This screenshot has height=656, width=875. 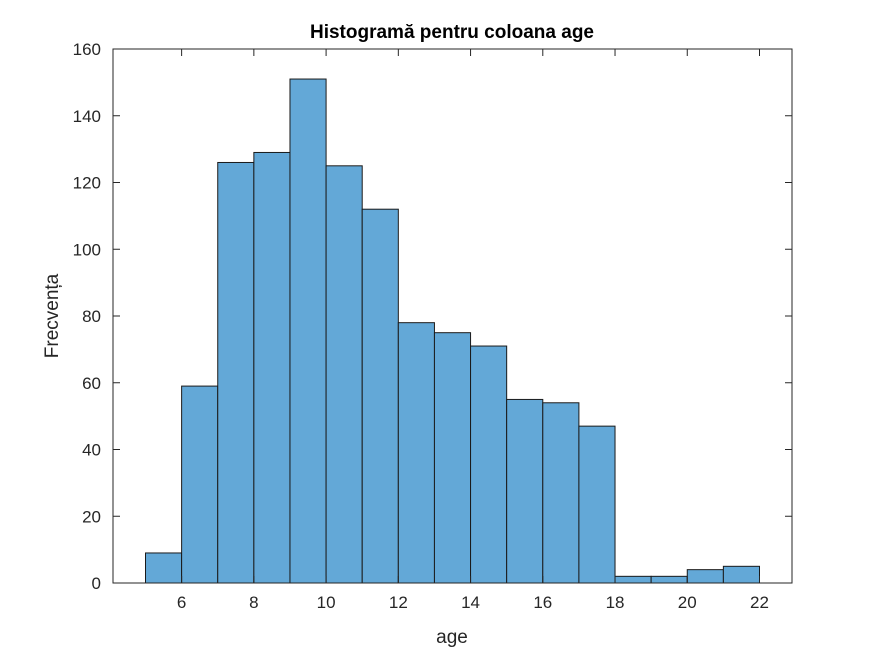 What do you see at coordinates (759, 602) in the screenshot?
I see `x-tick-label: 22` at bounding box center [759, 602].